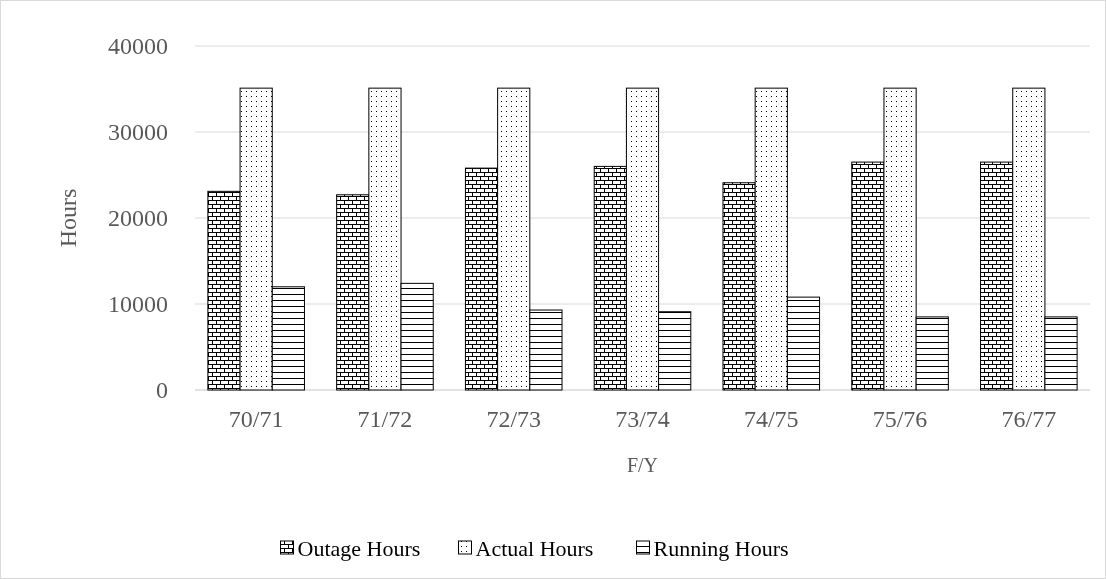 The height and width of the screenshot is (579, 1106). What do you see at coordinates (900, 419) in the screenshot?
I see `x-tick-label: 75/76` at bounding box center [900, 419].